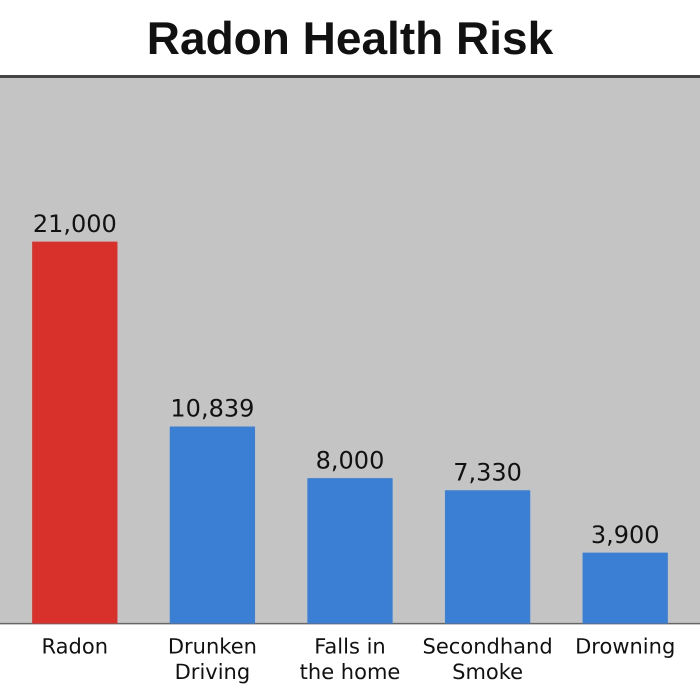 The height and width of the screenshot is (700, 700). Describe the element at coordinates (625, 534) in the screenshot. I see `data-label: 3,900` at that location.